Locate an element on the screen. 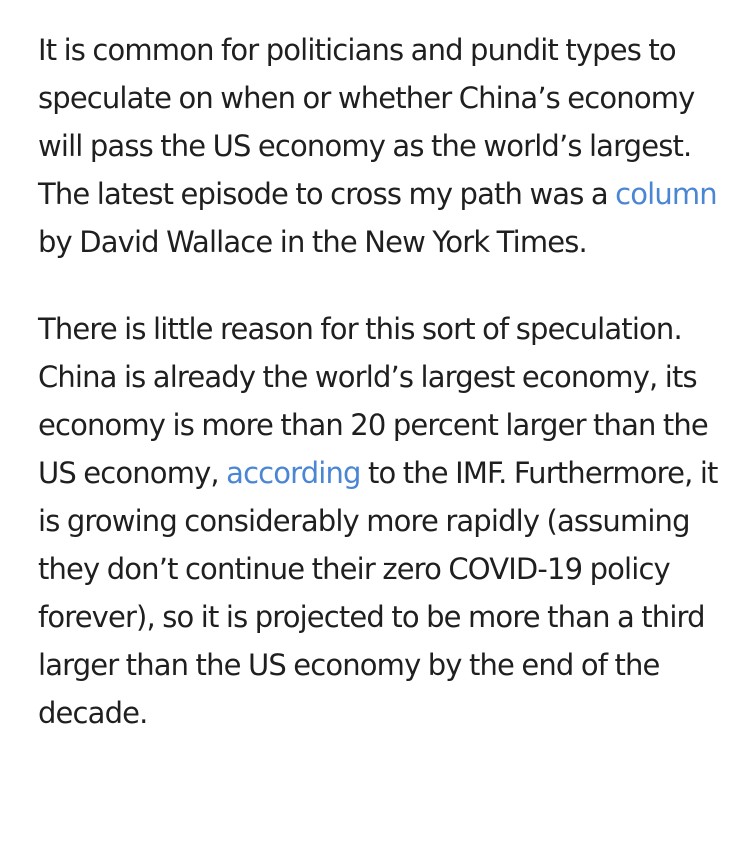 Image resolution: width=750 pixels, height=867 pixels. column-link: column is located at coordinates (666, 194).